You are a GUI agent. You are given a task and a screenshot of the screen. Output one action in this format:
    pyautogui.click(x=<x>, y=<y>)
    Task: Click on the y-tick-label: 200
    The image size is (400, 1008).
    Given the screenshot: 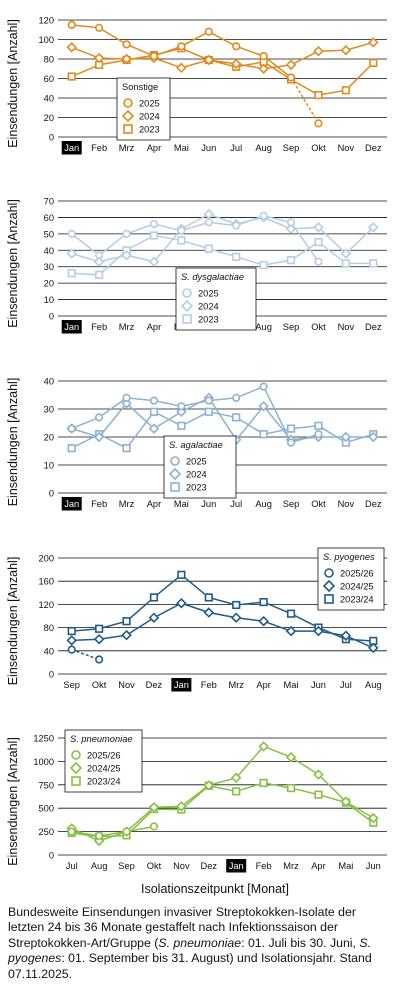 What is the action you would take?
    pyautogui.click(x=46, y=559)
    